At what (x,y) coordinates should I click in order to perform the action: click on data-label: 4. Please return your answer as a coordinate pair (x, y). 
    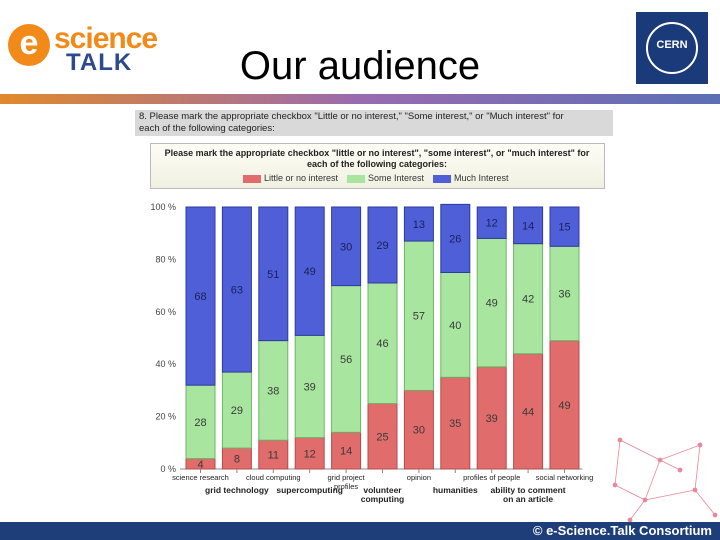
    Looking at the image, I should click on (200, 465).